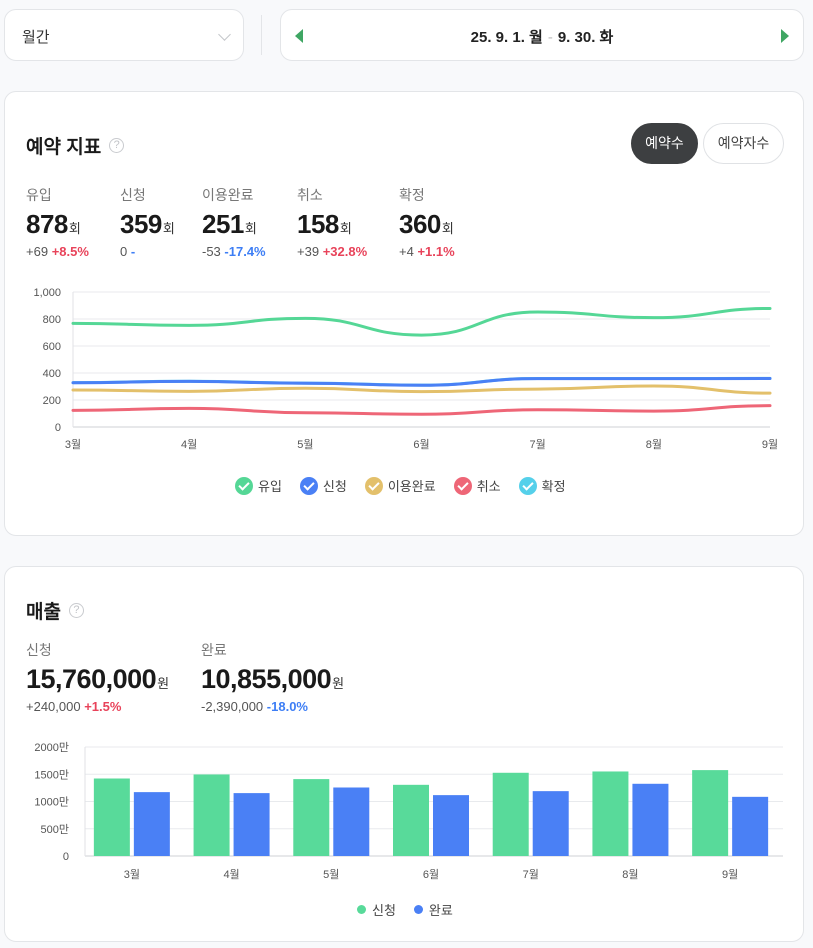 This screenshot has height=948, width=813. I want to click on date-range-picker: 25. 9. 1. 월 -9. 30. 화, so click(542, 35).